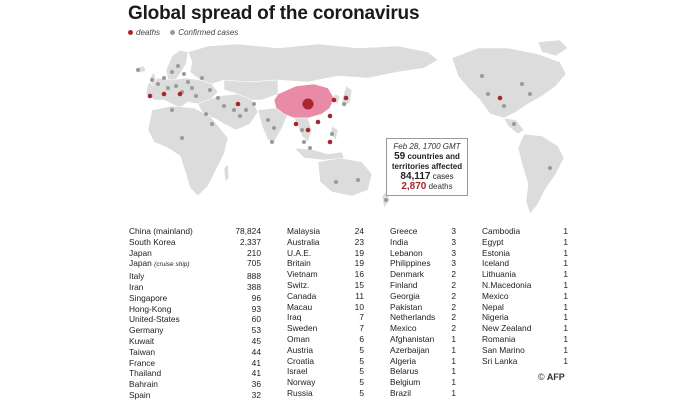  What do you see at coordinates (423, 350) in the screenshot?
I see `table-row: Azerbaijan 1` at bounding box center [423, 350].